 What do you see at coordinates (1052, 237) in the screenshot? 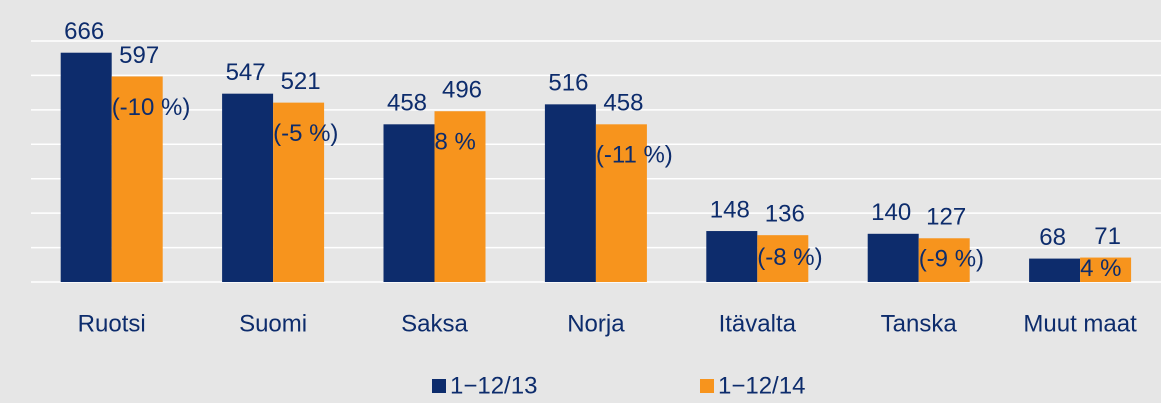
I see `value-label: 68` at bounding box center [1052, 237].